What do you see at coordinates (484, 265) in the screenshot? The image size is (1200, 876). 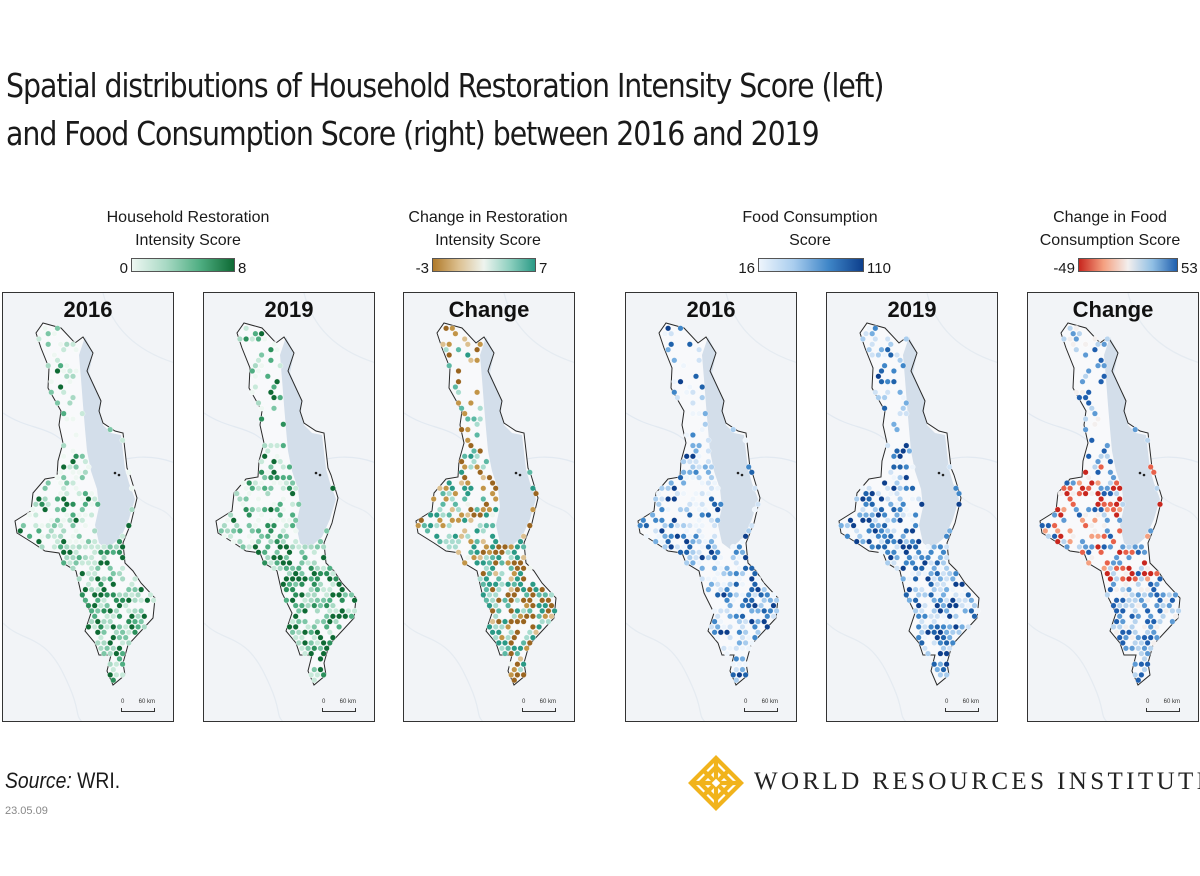 I see `legend-gradient-bar` at bounding box center [484, 265].